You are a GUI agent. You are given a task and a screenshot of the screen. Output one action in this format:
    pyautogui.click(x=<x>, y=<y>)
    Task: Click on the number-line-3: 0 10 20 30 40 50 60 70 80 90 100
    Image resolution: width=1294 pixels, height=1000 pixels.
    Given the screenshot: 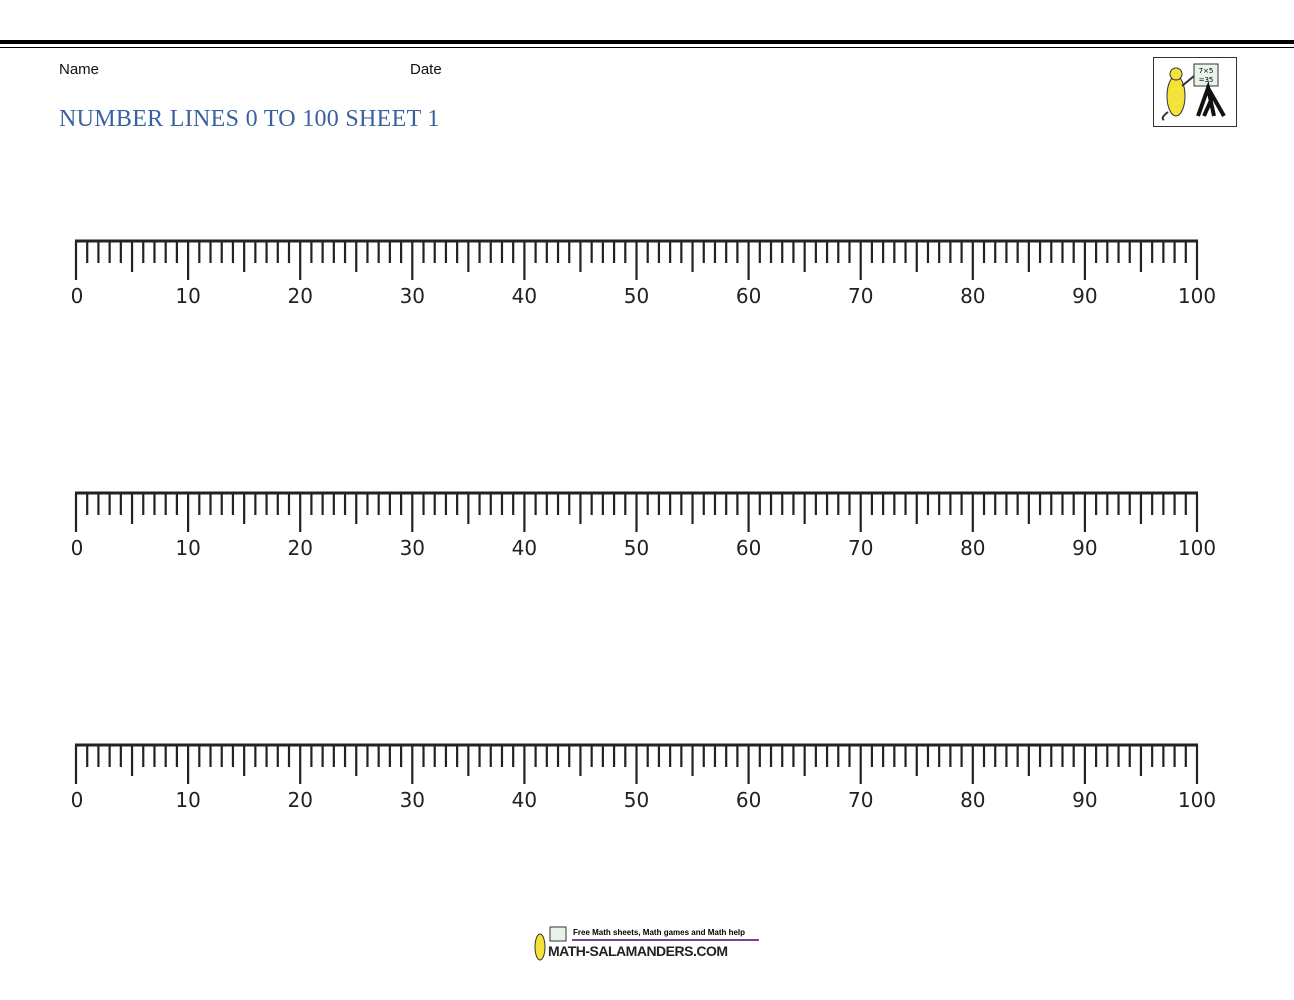 What is the action you would take?
    pyautogui.click(x=647, y=774)
    